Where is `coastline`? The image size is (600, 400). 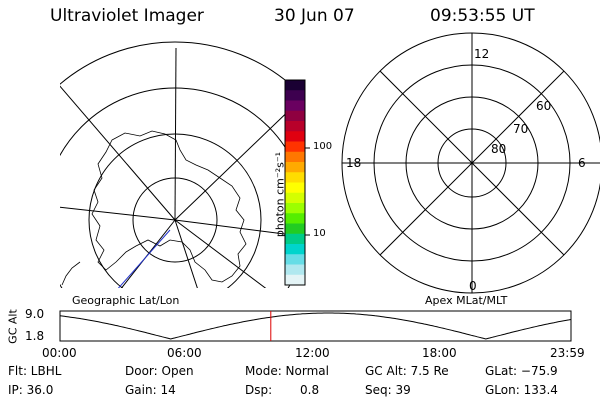
coastline is located at coordinates (169, 206).